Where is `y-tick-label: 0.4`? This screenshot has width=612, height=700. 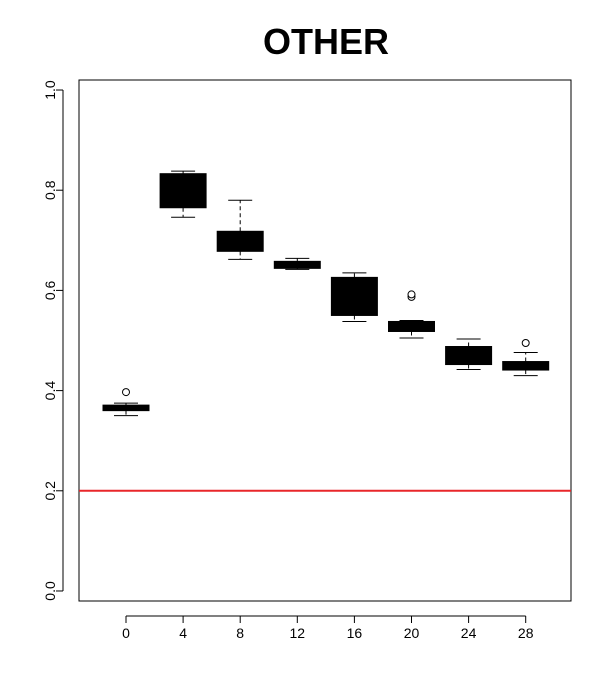 y-tick-label: 0.4 is located at coordinates (50, 391).